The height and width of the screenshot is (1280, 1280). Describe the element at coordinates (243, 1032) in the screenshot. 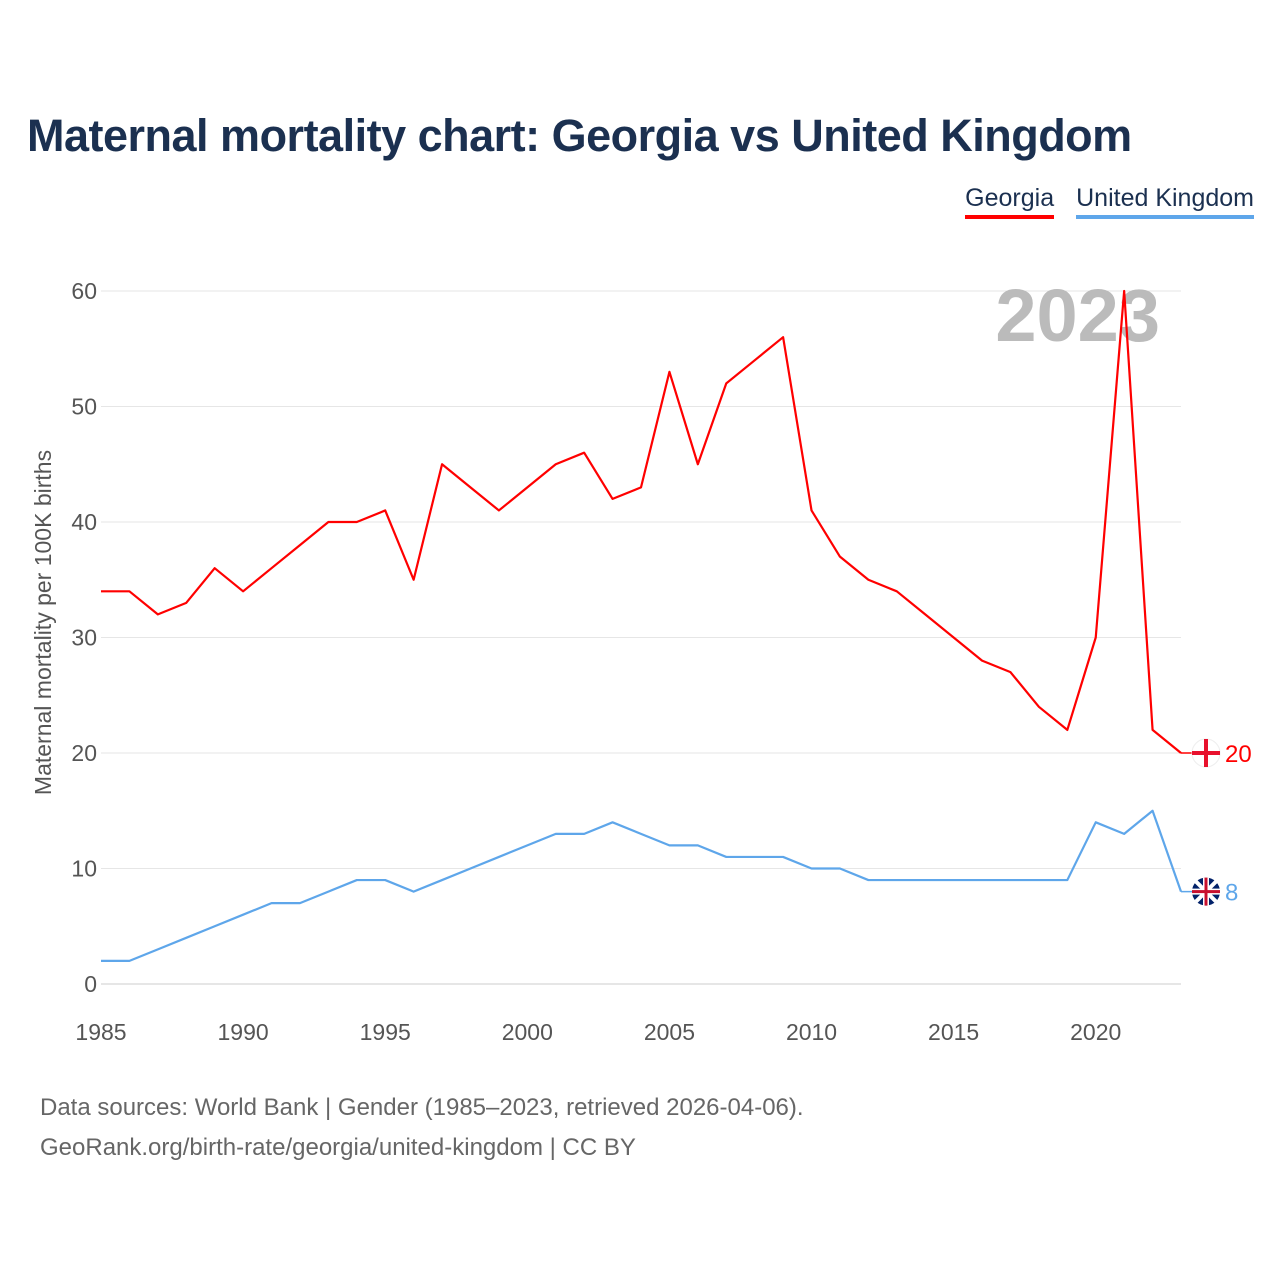

I see `x-tick-label: 1990` at that location.